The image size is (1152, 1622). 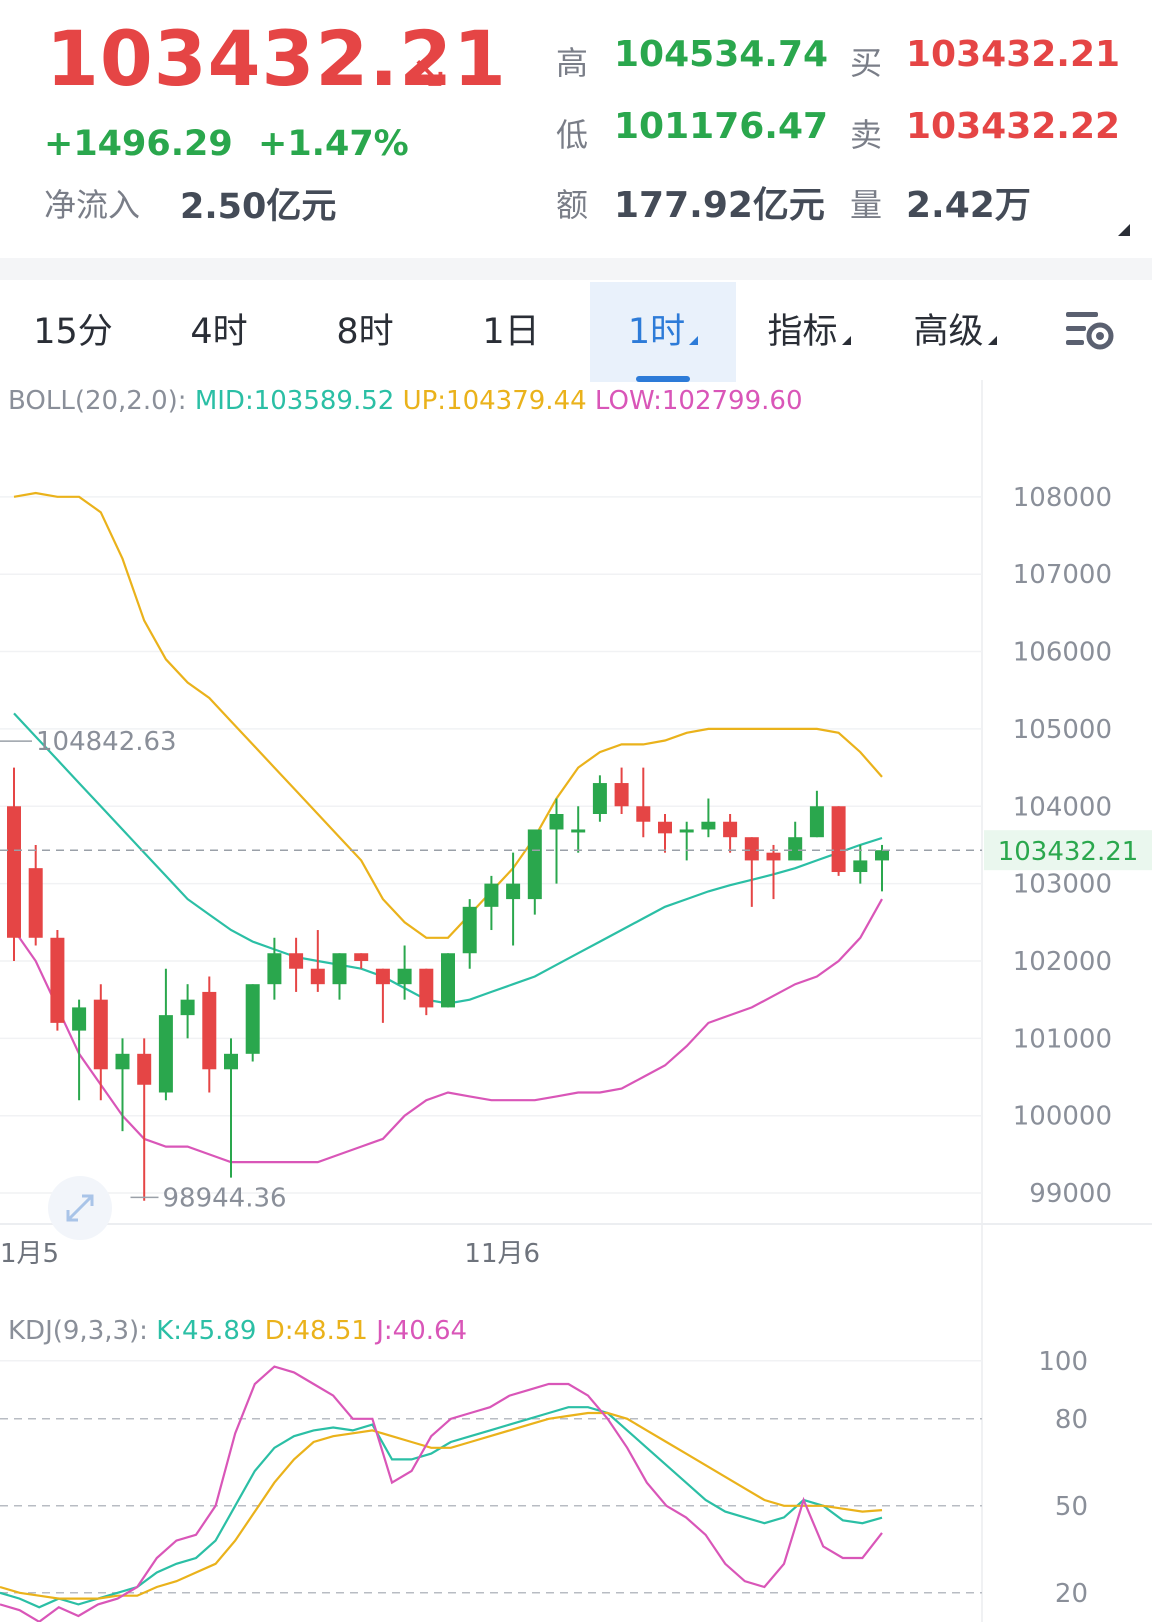 I want to click on current-price-badge, so click(x=1068, y=850).